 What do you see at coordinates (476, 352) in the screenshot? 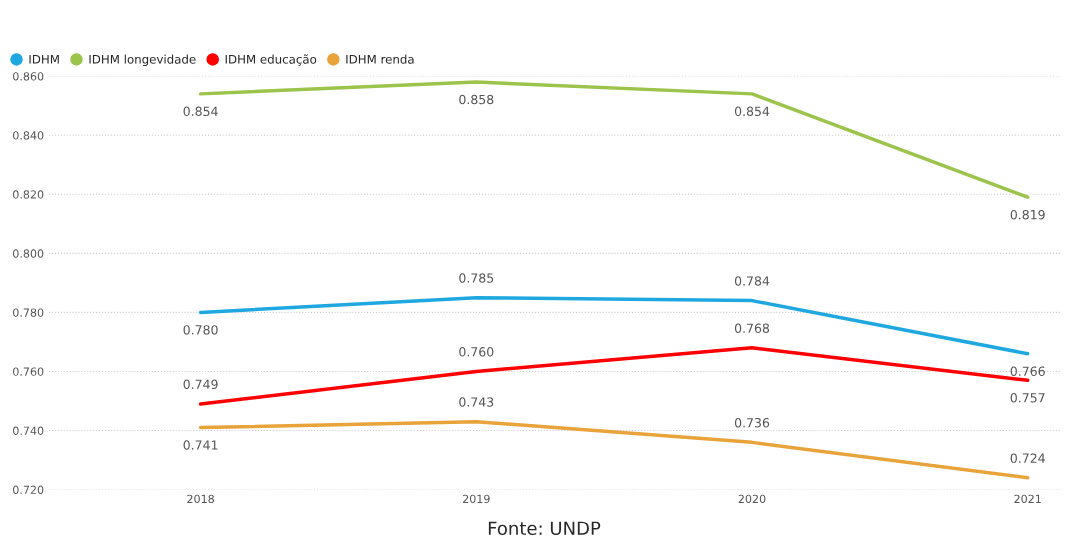
I see `data-label: 0.760` at bounding box center [476, 352].